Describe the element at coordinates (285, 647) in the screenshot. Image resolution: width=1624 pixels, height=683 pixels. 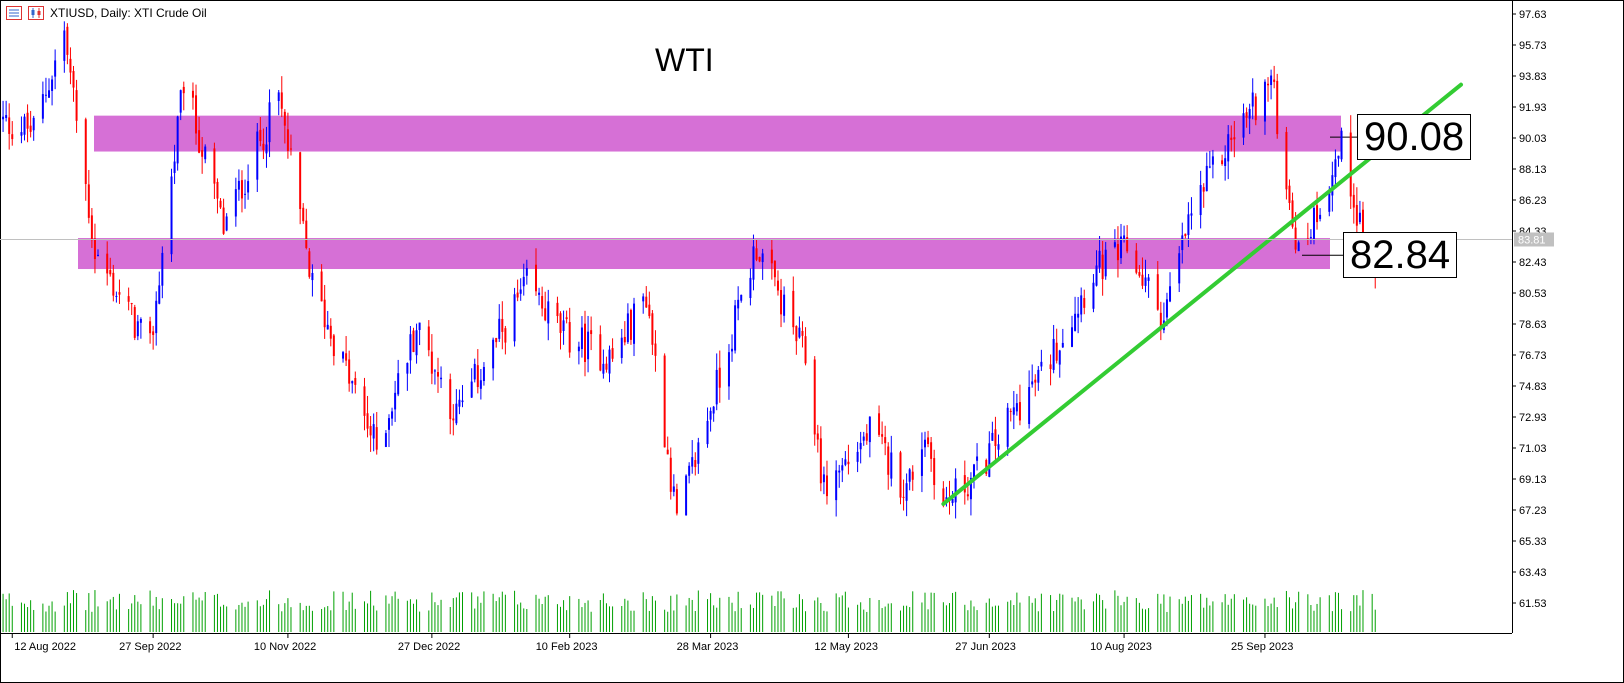
I see `x-tick-label: 10 Nov 2022` at that location.